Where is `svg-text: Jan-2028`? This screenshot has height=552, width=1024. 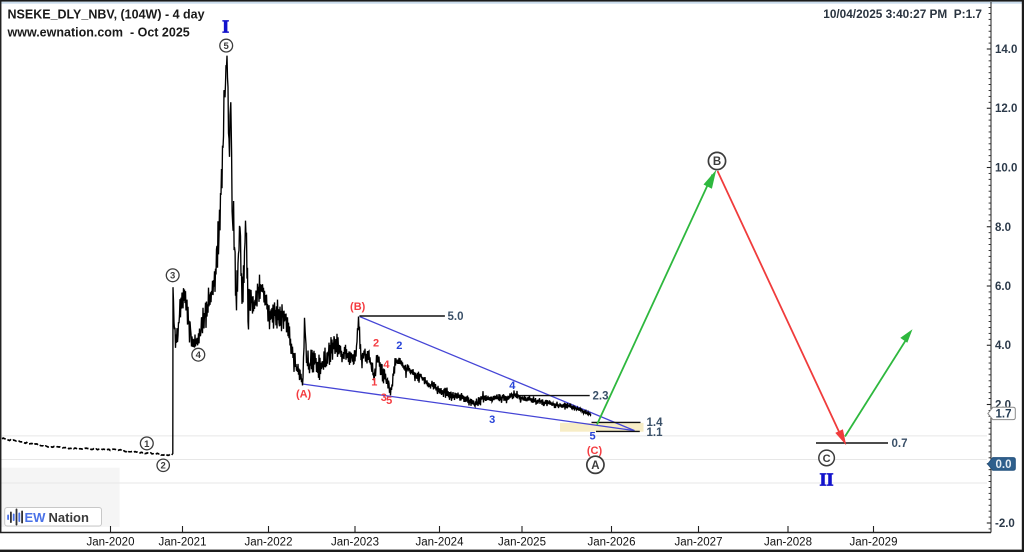
svg-text: Jan-2028 is located at coordinates (788, 543).